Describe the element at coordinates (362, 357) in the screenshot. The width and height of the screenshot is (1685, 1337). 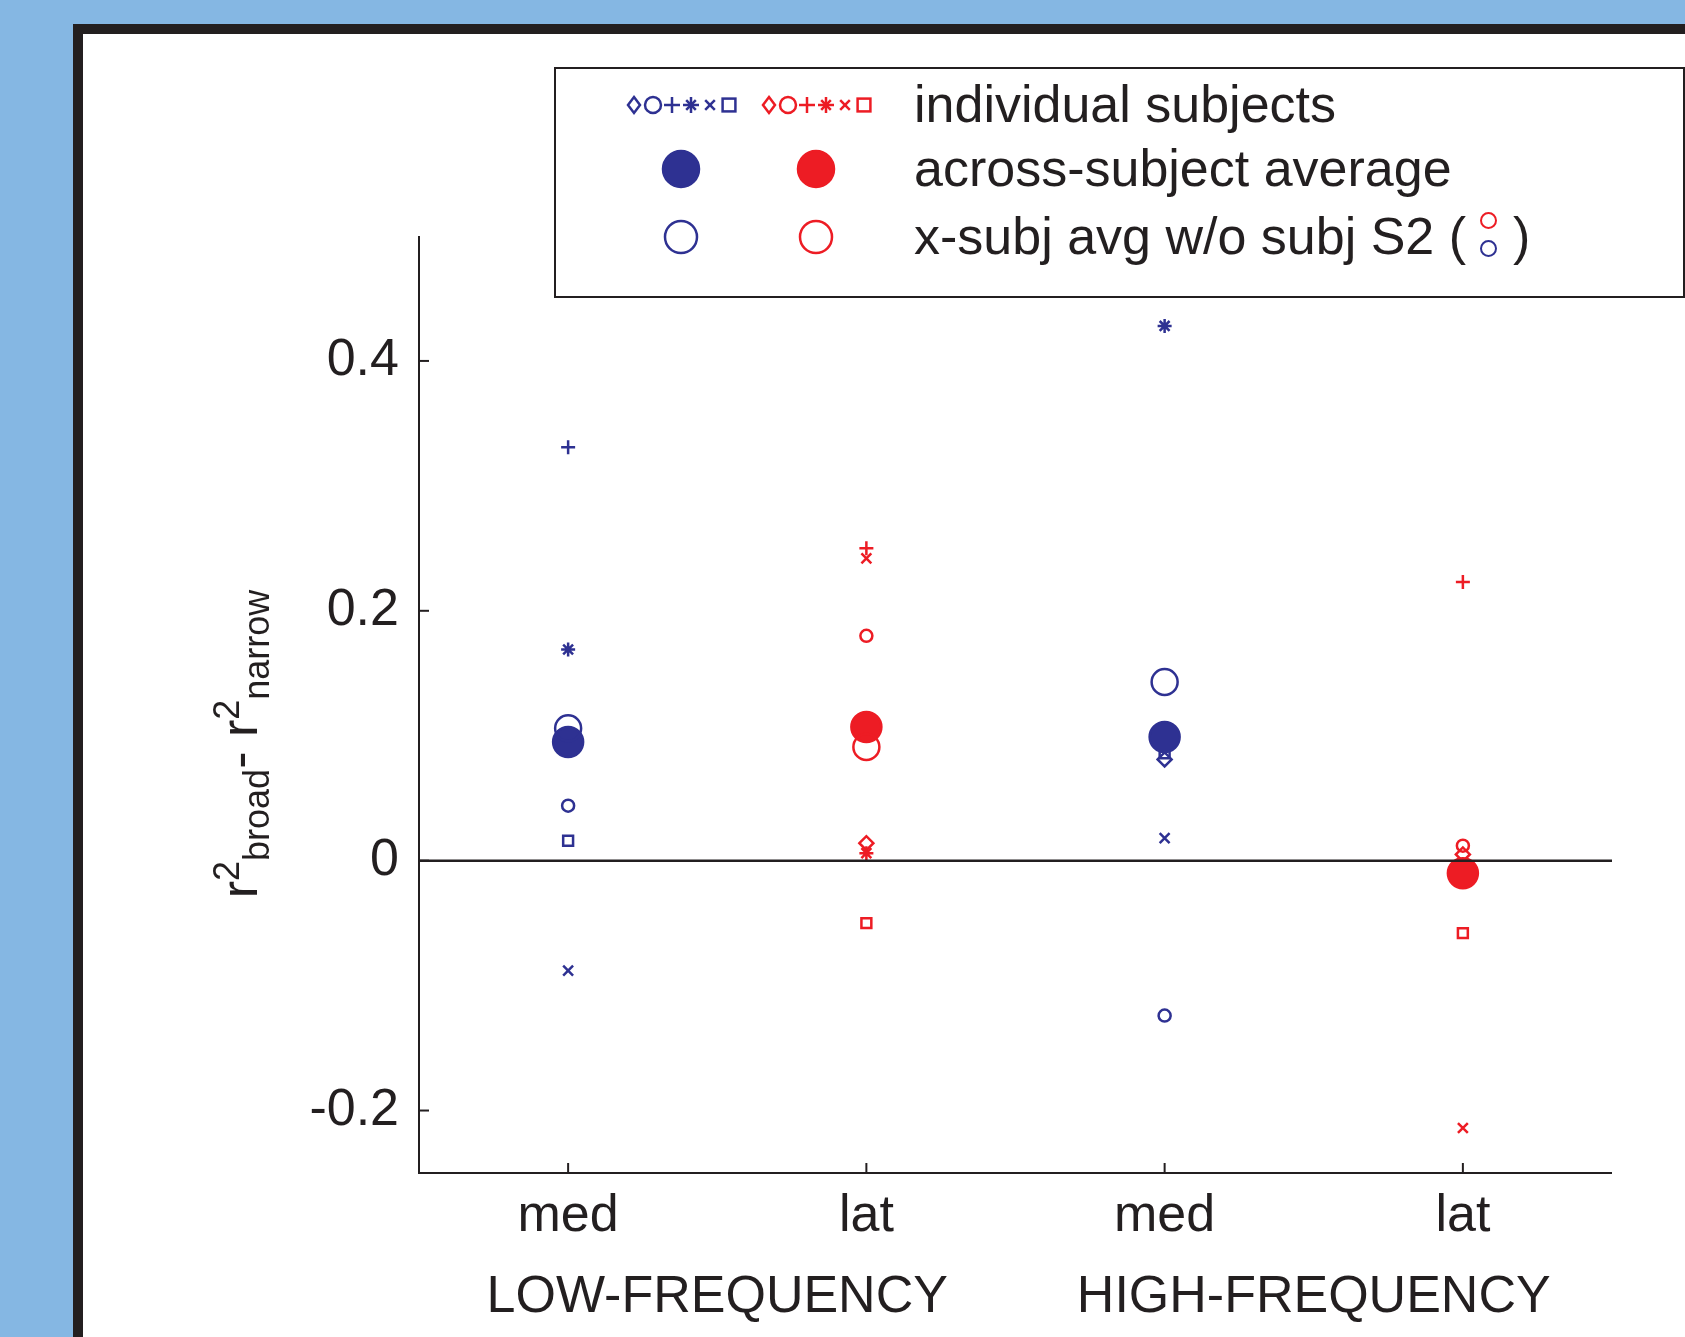
I see `y-tick-label: 0.4` at that location.